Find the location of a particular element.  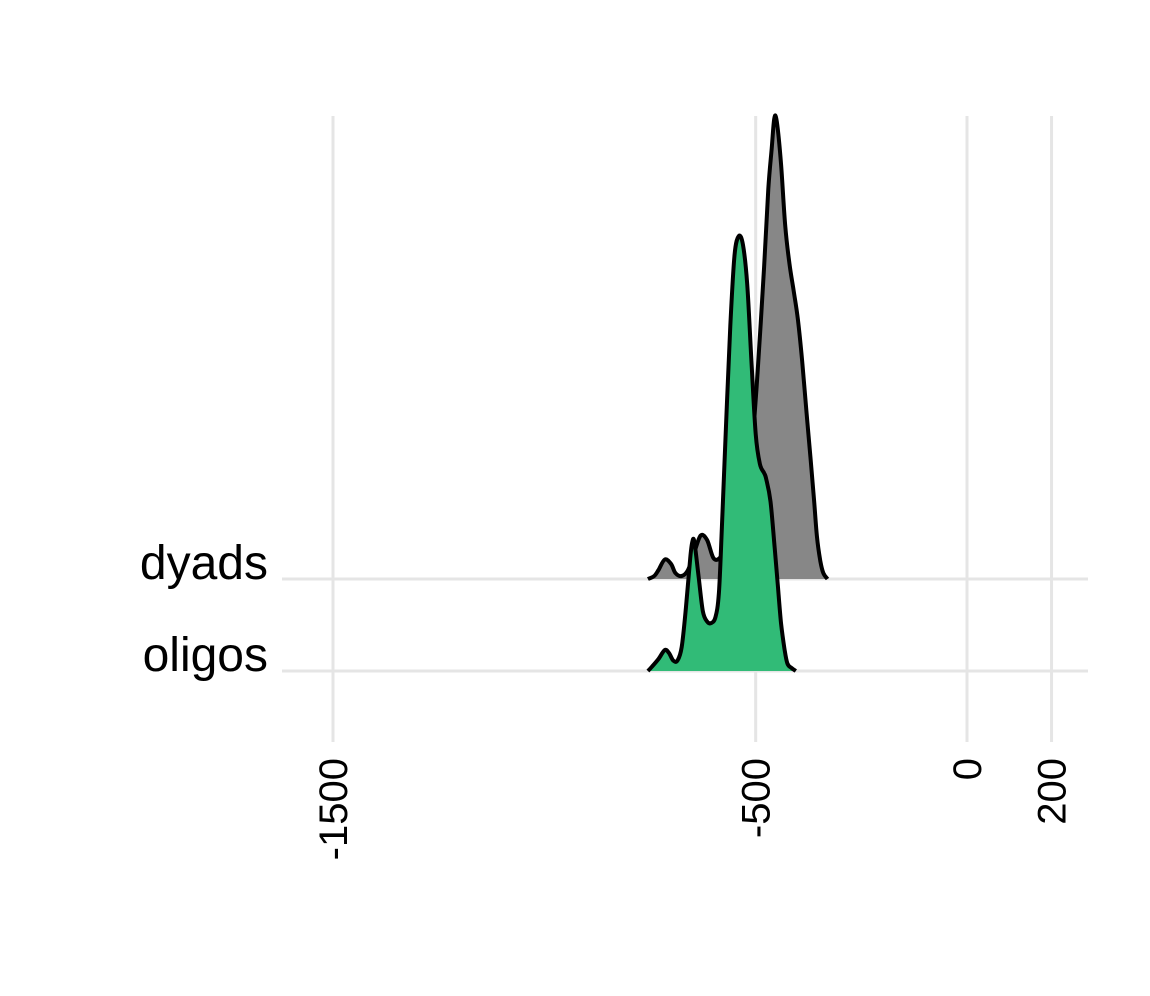

row-label-oligos: oligos is located at coordinates (205, 655).